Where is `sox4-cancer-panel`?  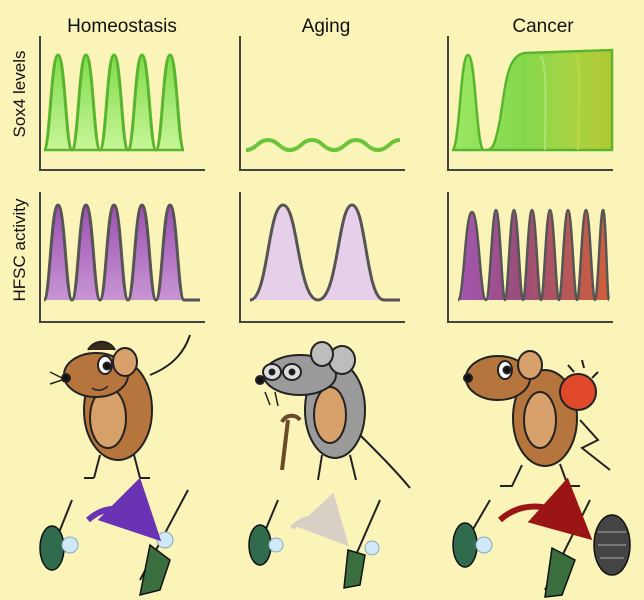
sox4-cancer-panel is located at coordinates (530, 103).